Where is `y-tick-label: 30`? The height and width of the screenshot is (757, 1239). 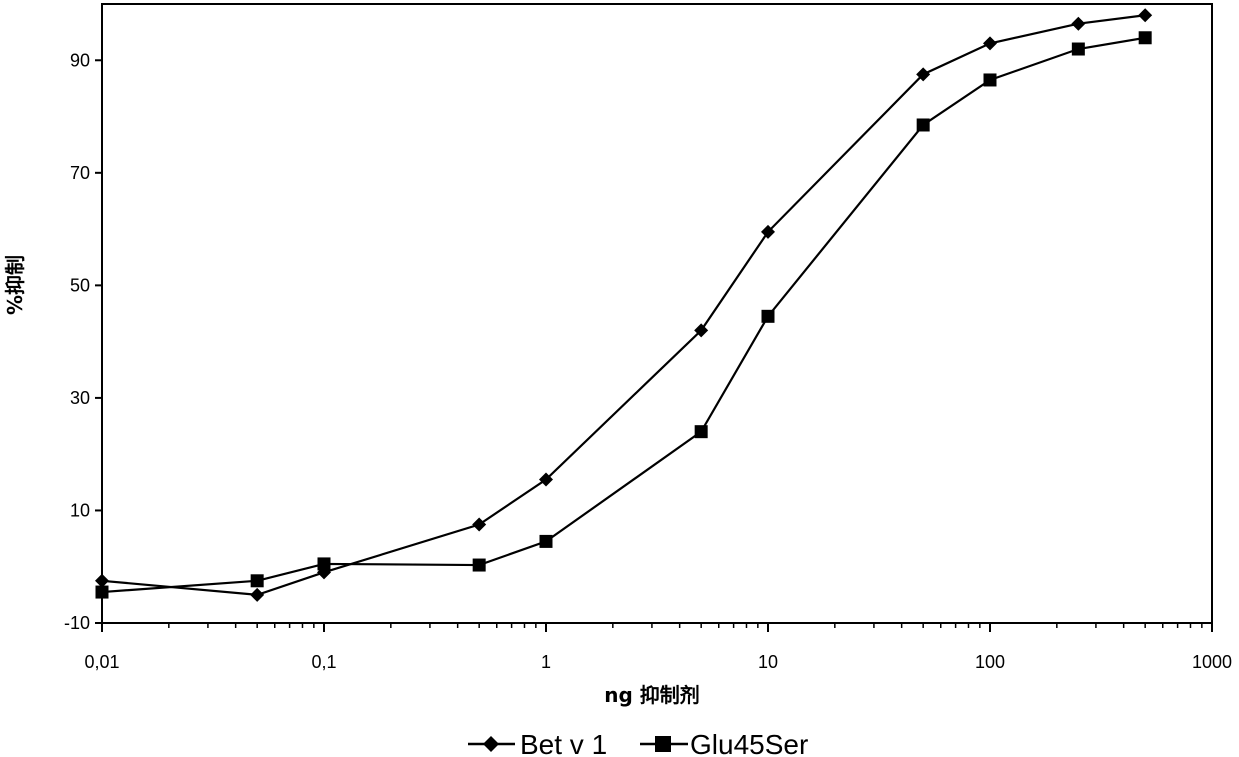
y-tick-label: 30 is located at coordinates (80, 398).